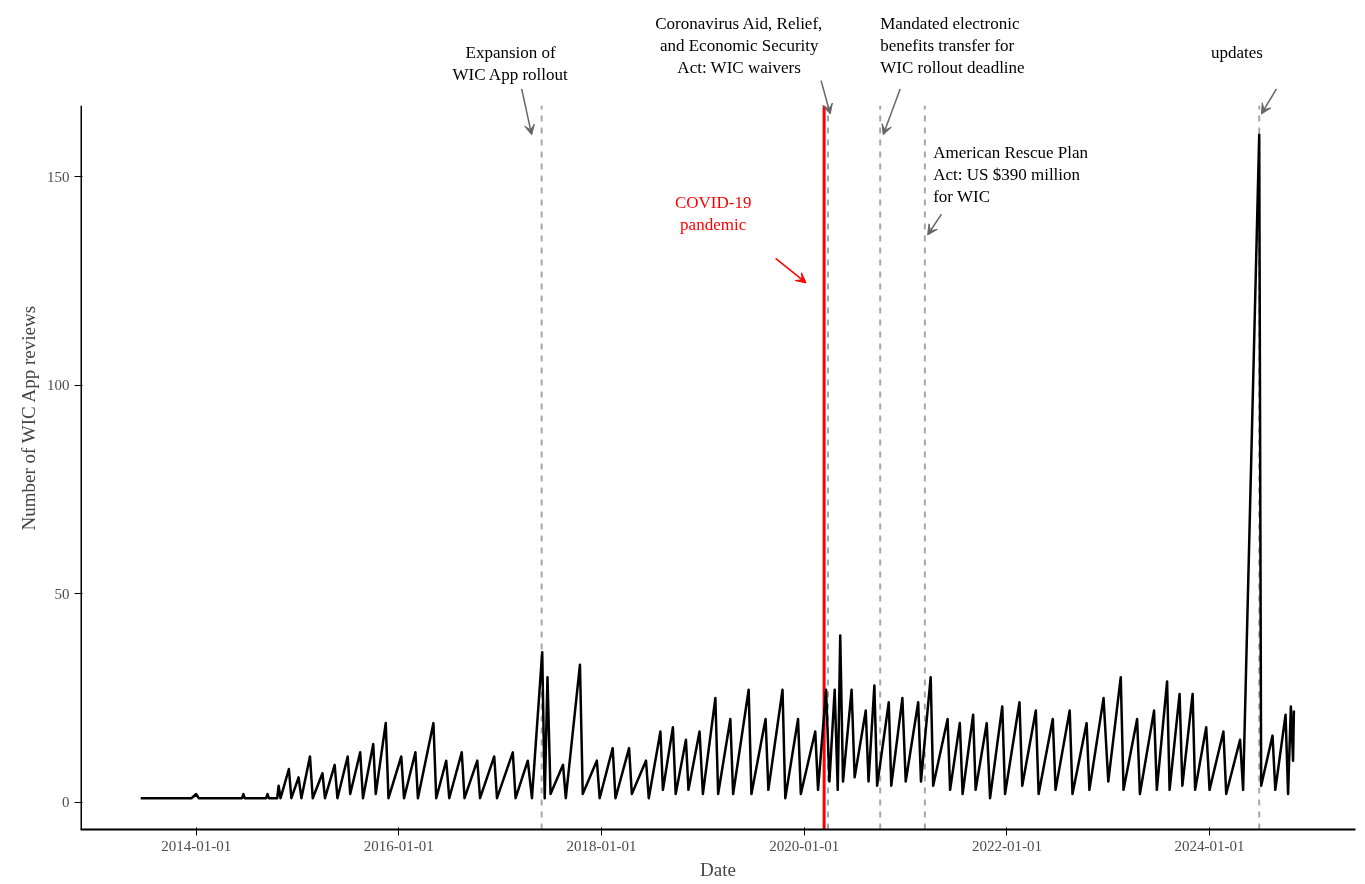  Describe the element at coordinates (196, 845) in the screenshot. I see `x-tick-label: 2014-01-01` at that location.